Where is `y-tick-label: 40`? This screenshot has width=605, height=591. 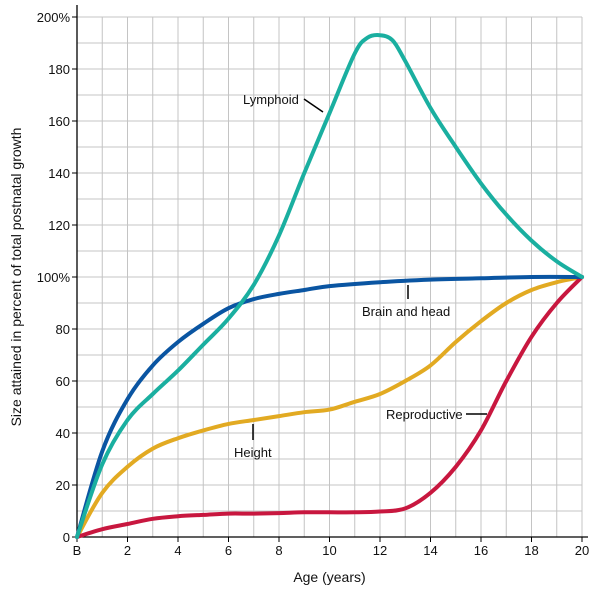
y-tick-label: 40 is located at coordinates (63, 433).